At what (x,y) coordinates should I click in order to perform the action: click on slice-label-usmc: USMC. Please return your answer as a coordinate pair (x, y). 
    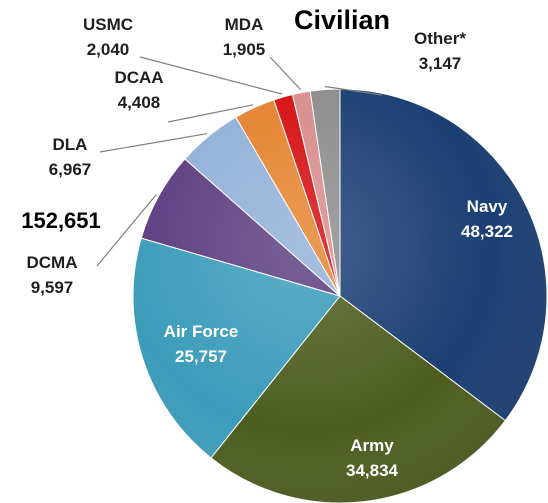
    Looking at the image, I should click on (108, 24).